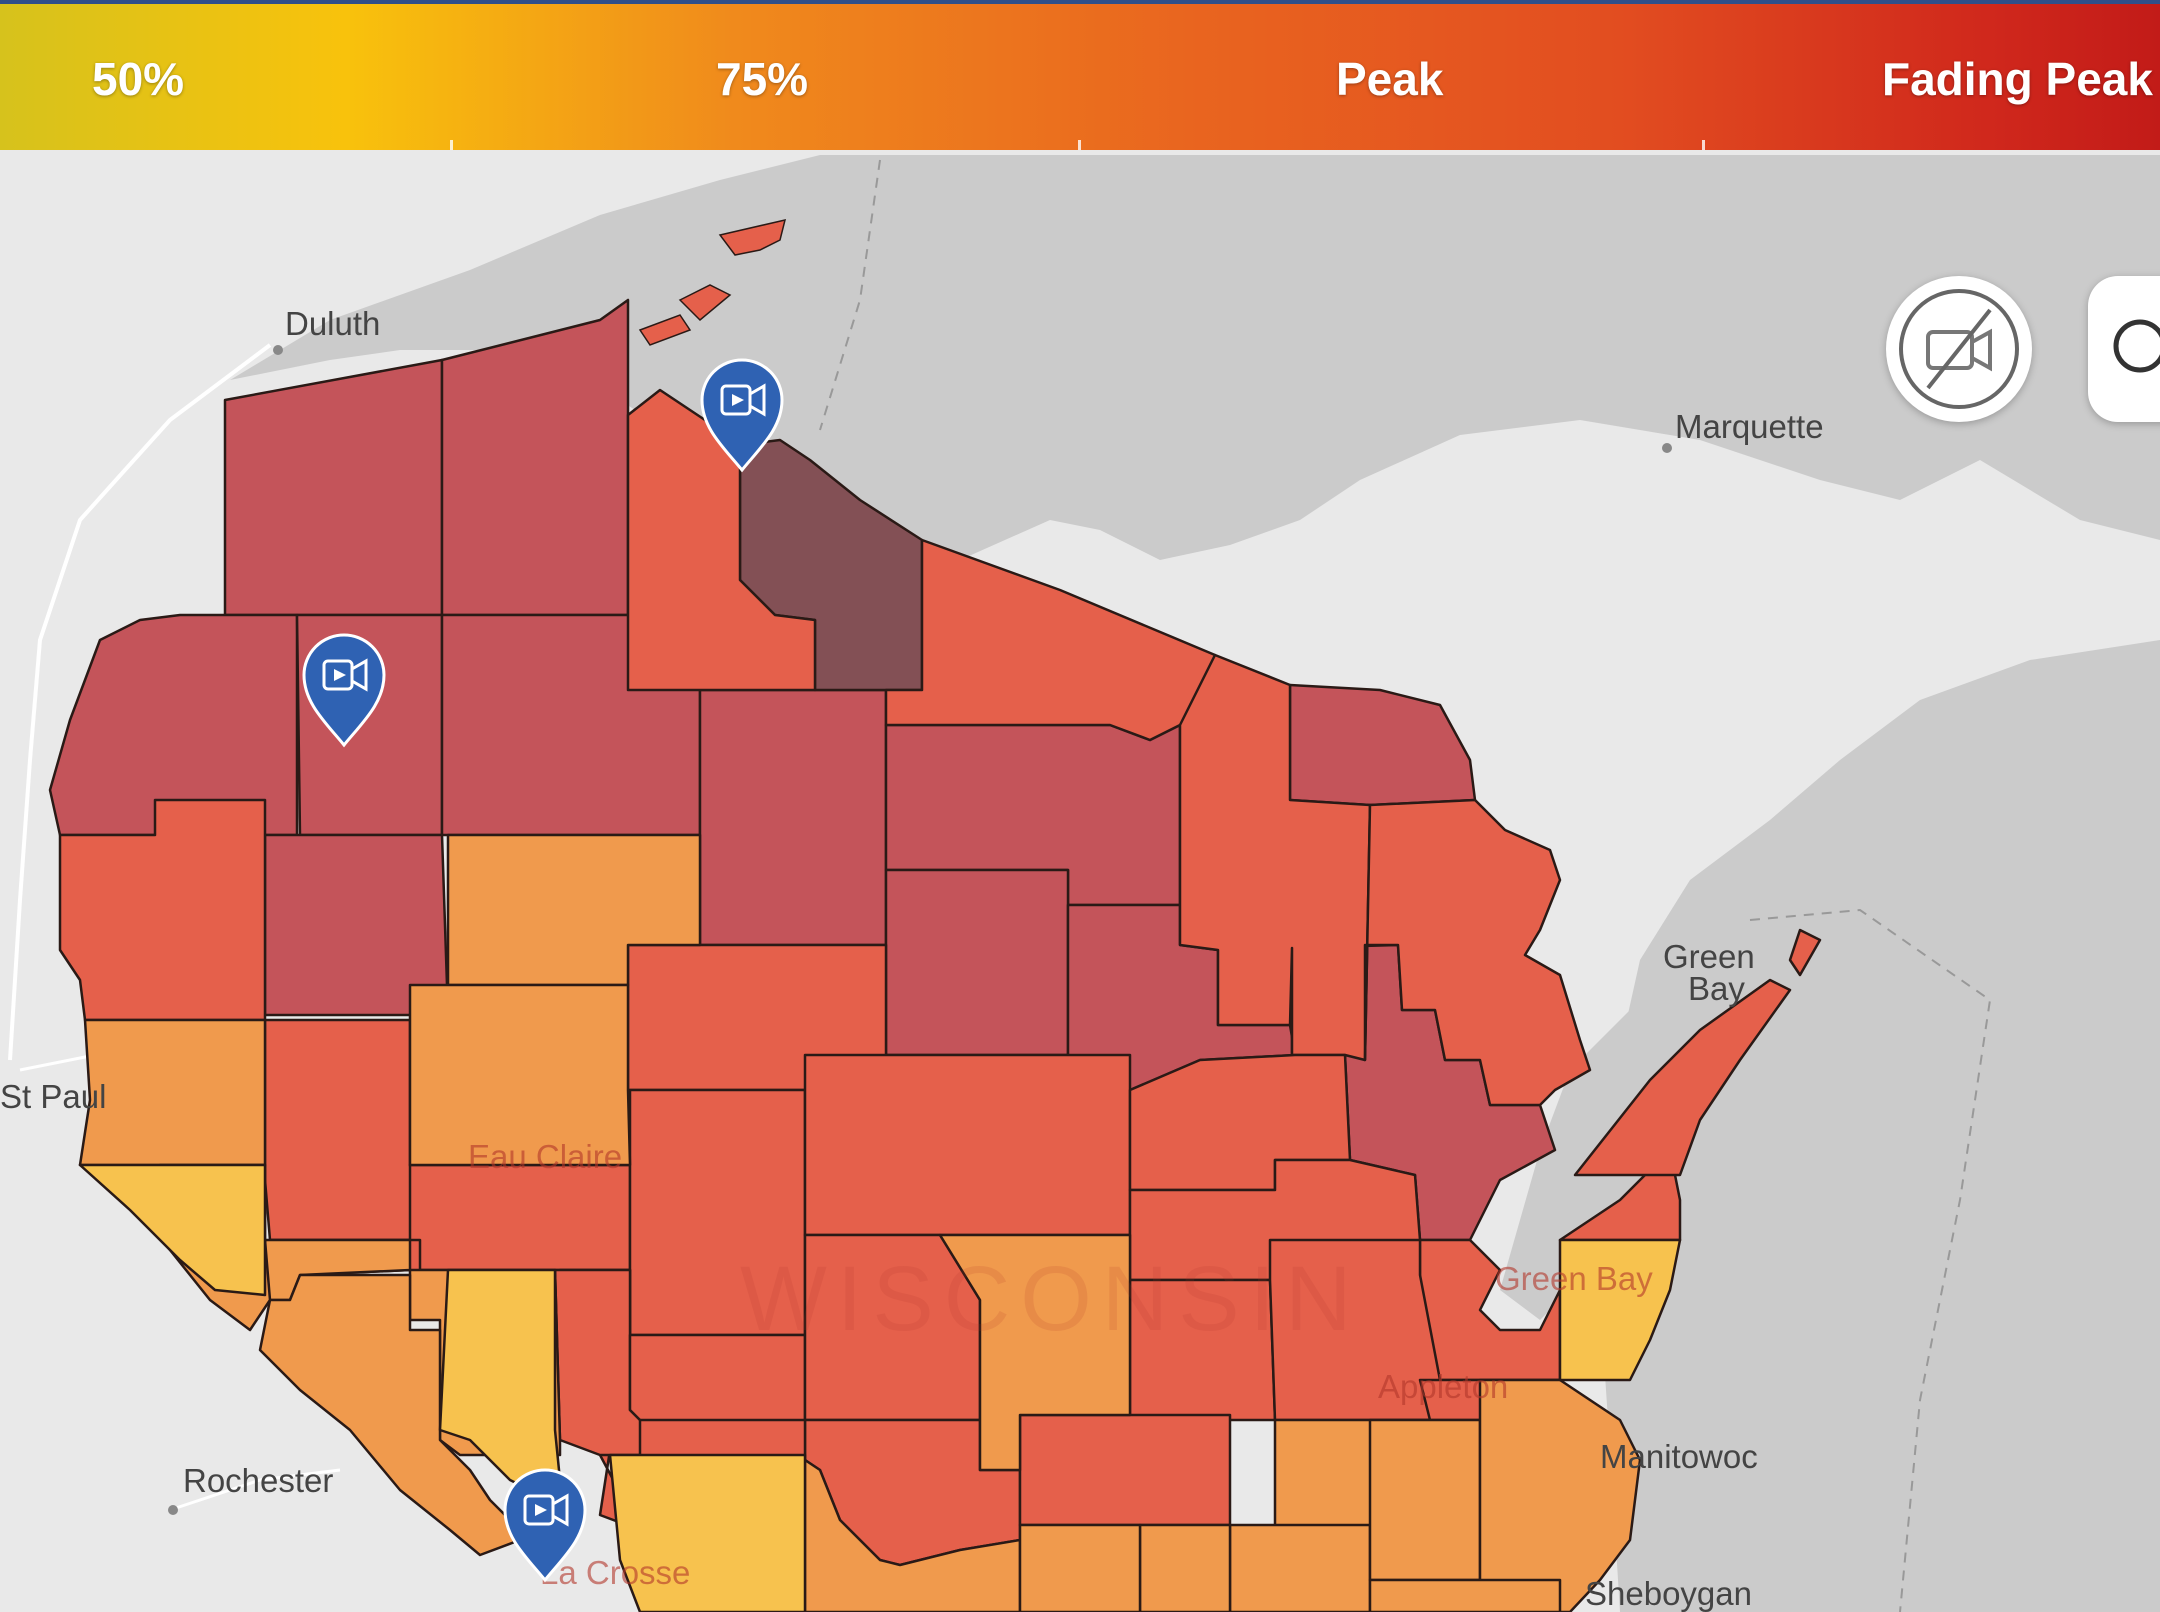 The image size is (2160, 1612). Describe the element at coordinates (172, 1230) in the screenshot. I see `county-pierce-yellow` at that location.